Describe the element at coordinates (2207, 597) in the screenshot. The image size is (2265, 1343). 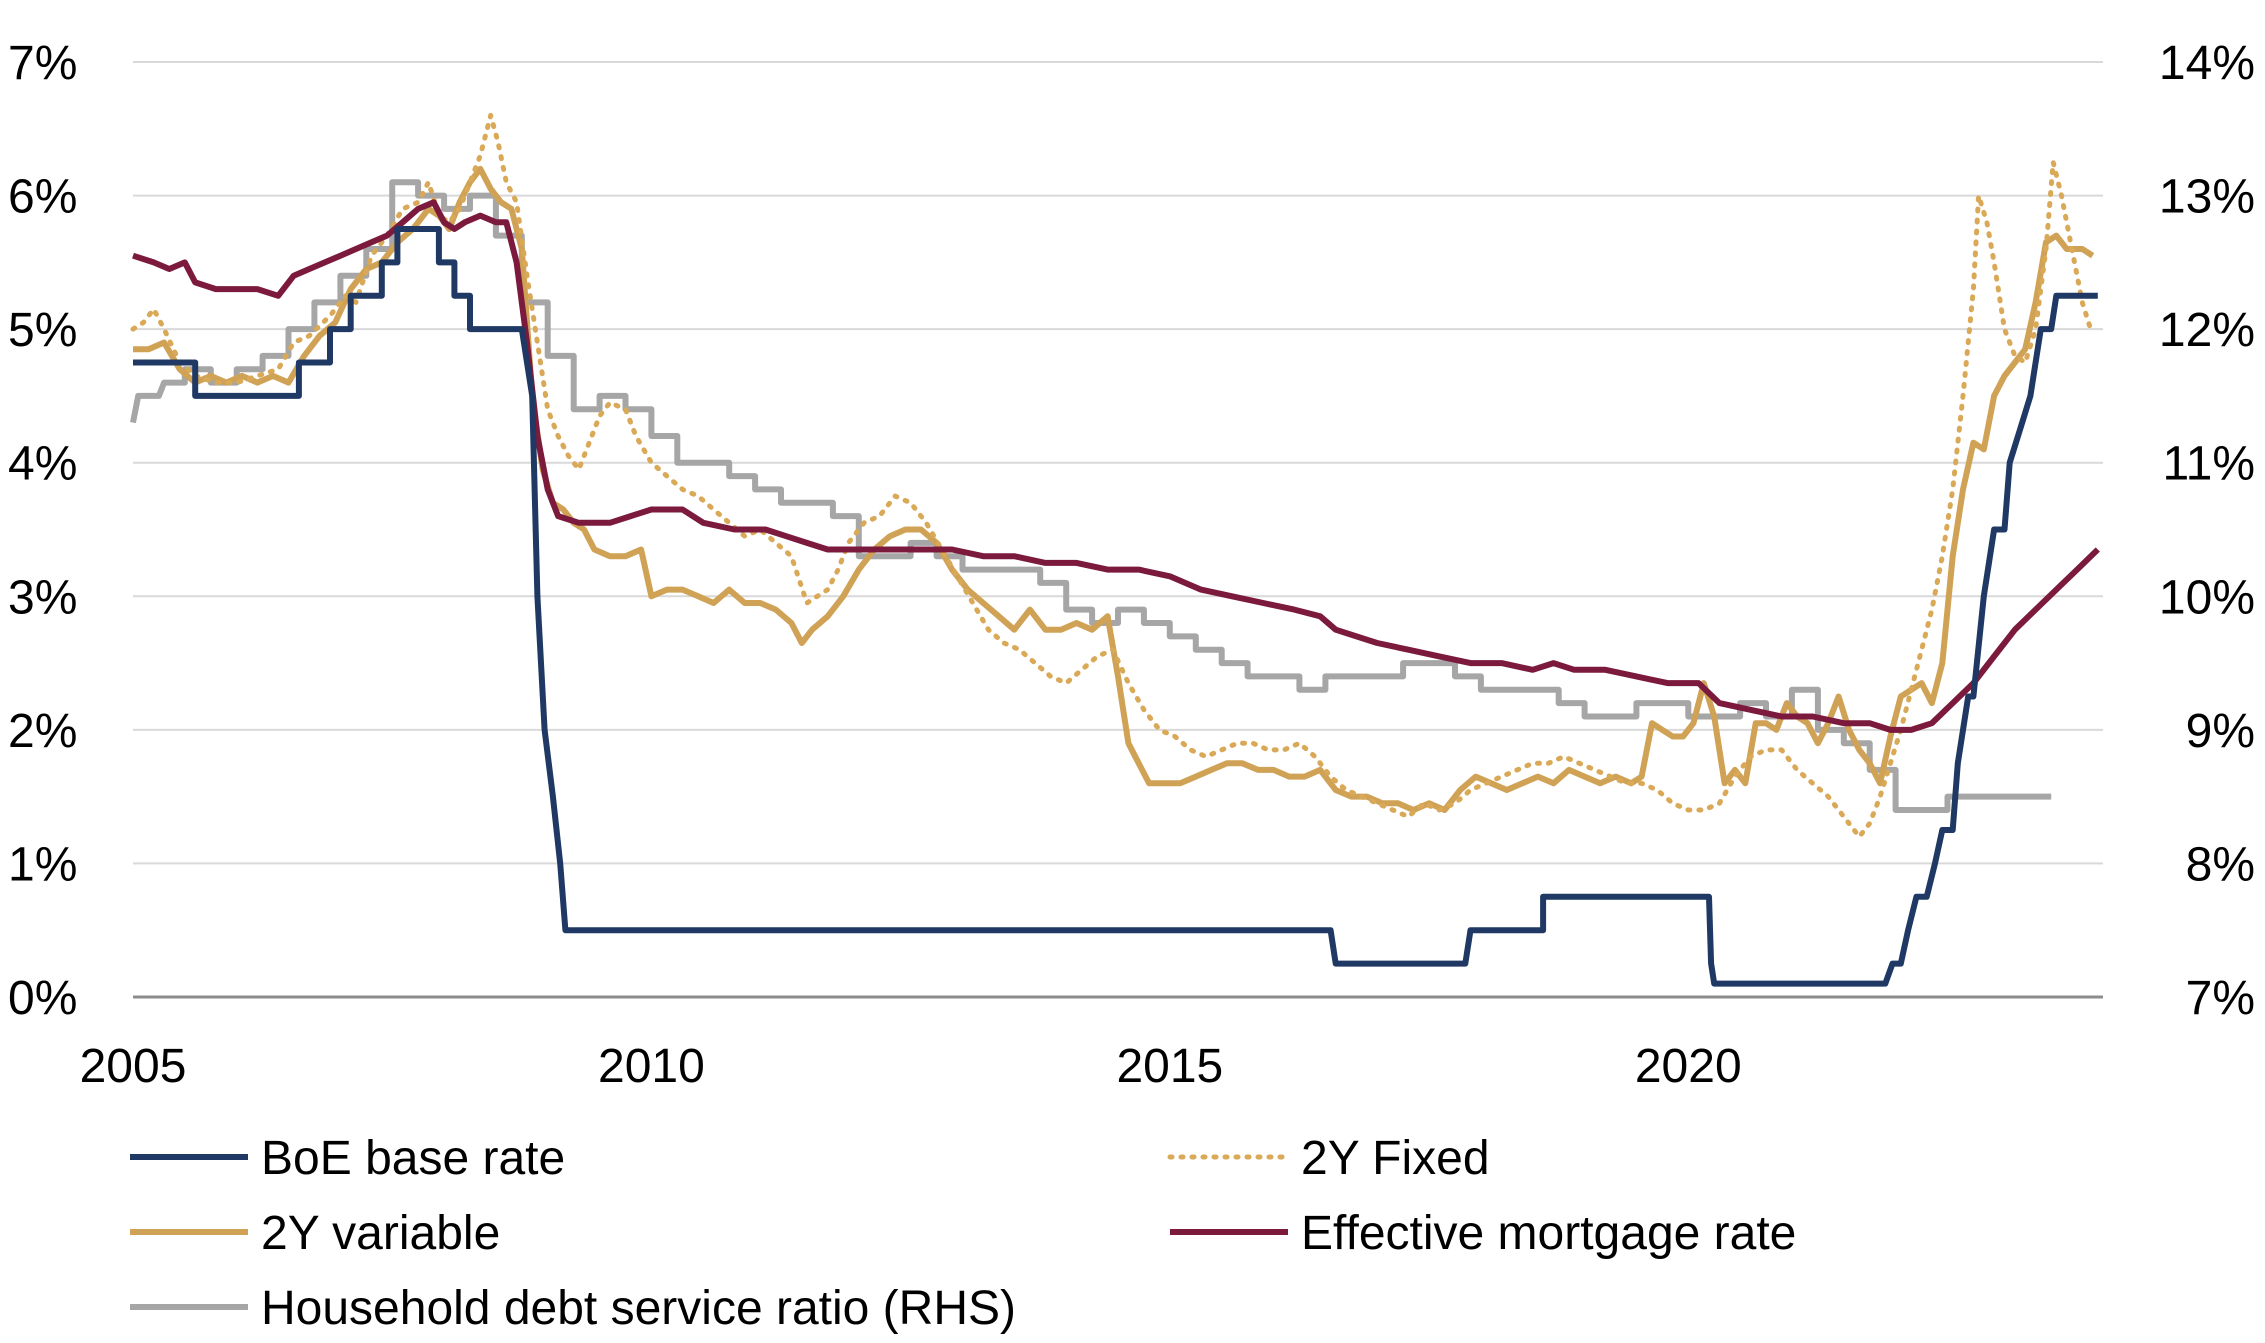
I see `right-axis-tick-label: 10%` at that location.